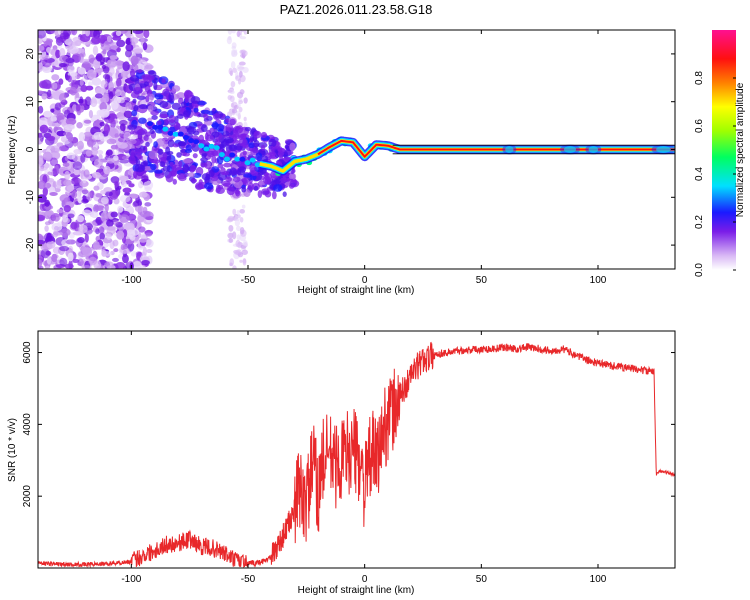 The image size is (750, 600). Describe the element at coordinates (699, 270) in the screenshot. I see `colorbar-tick-label: 0.0` at that location.